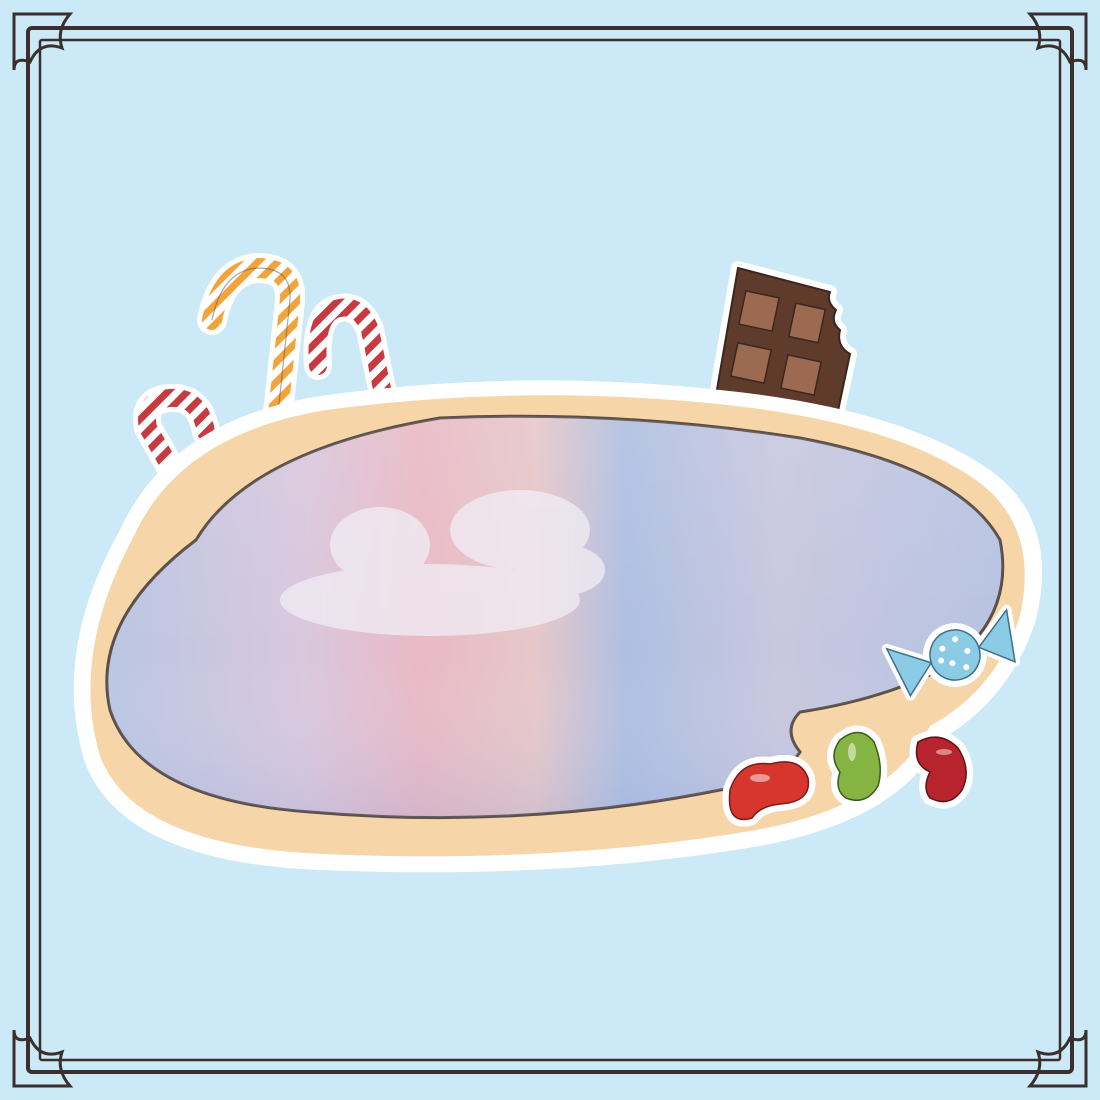 This screenshot has height=1100, width=1100. What do you see at coordinates (251, 368) in the screenshot?
I see `candy-cane-orange` at bounding box center [251, 368].